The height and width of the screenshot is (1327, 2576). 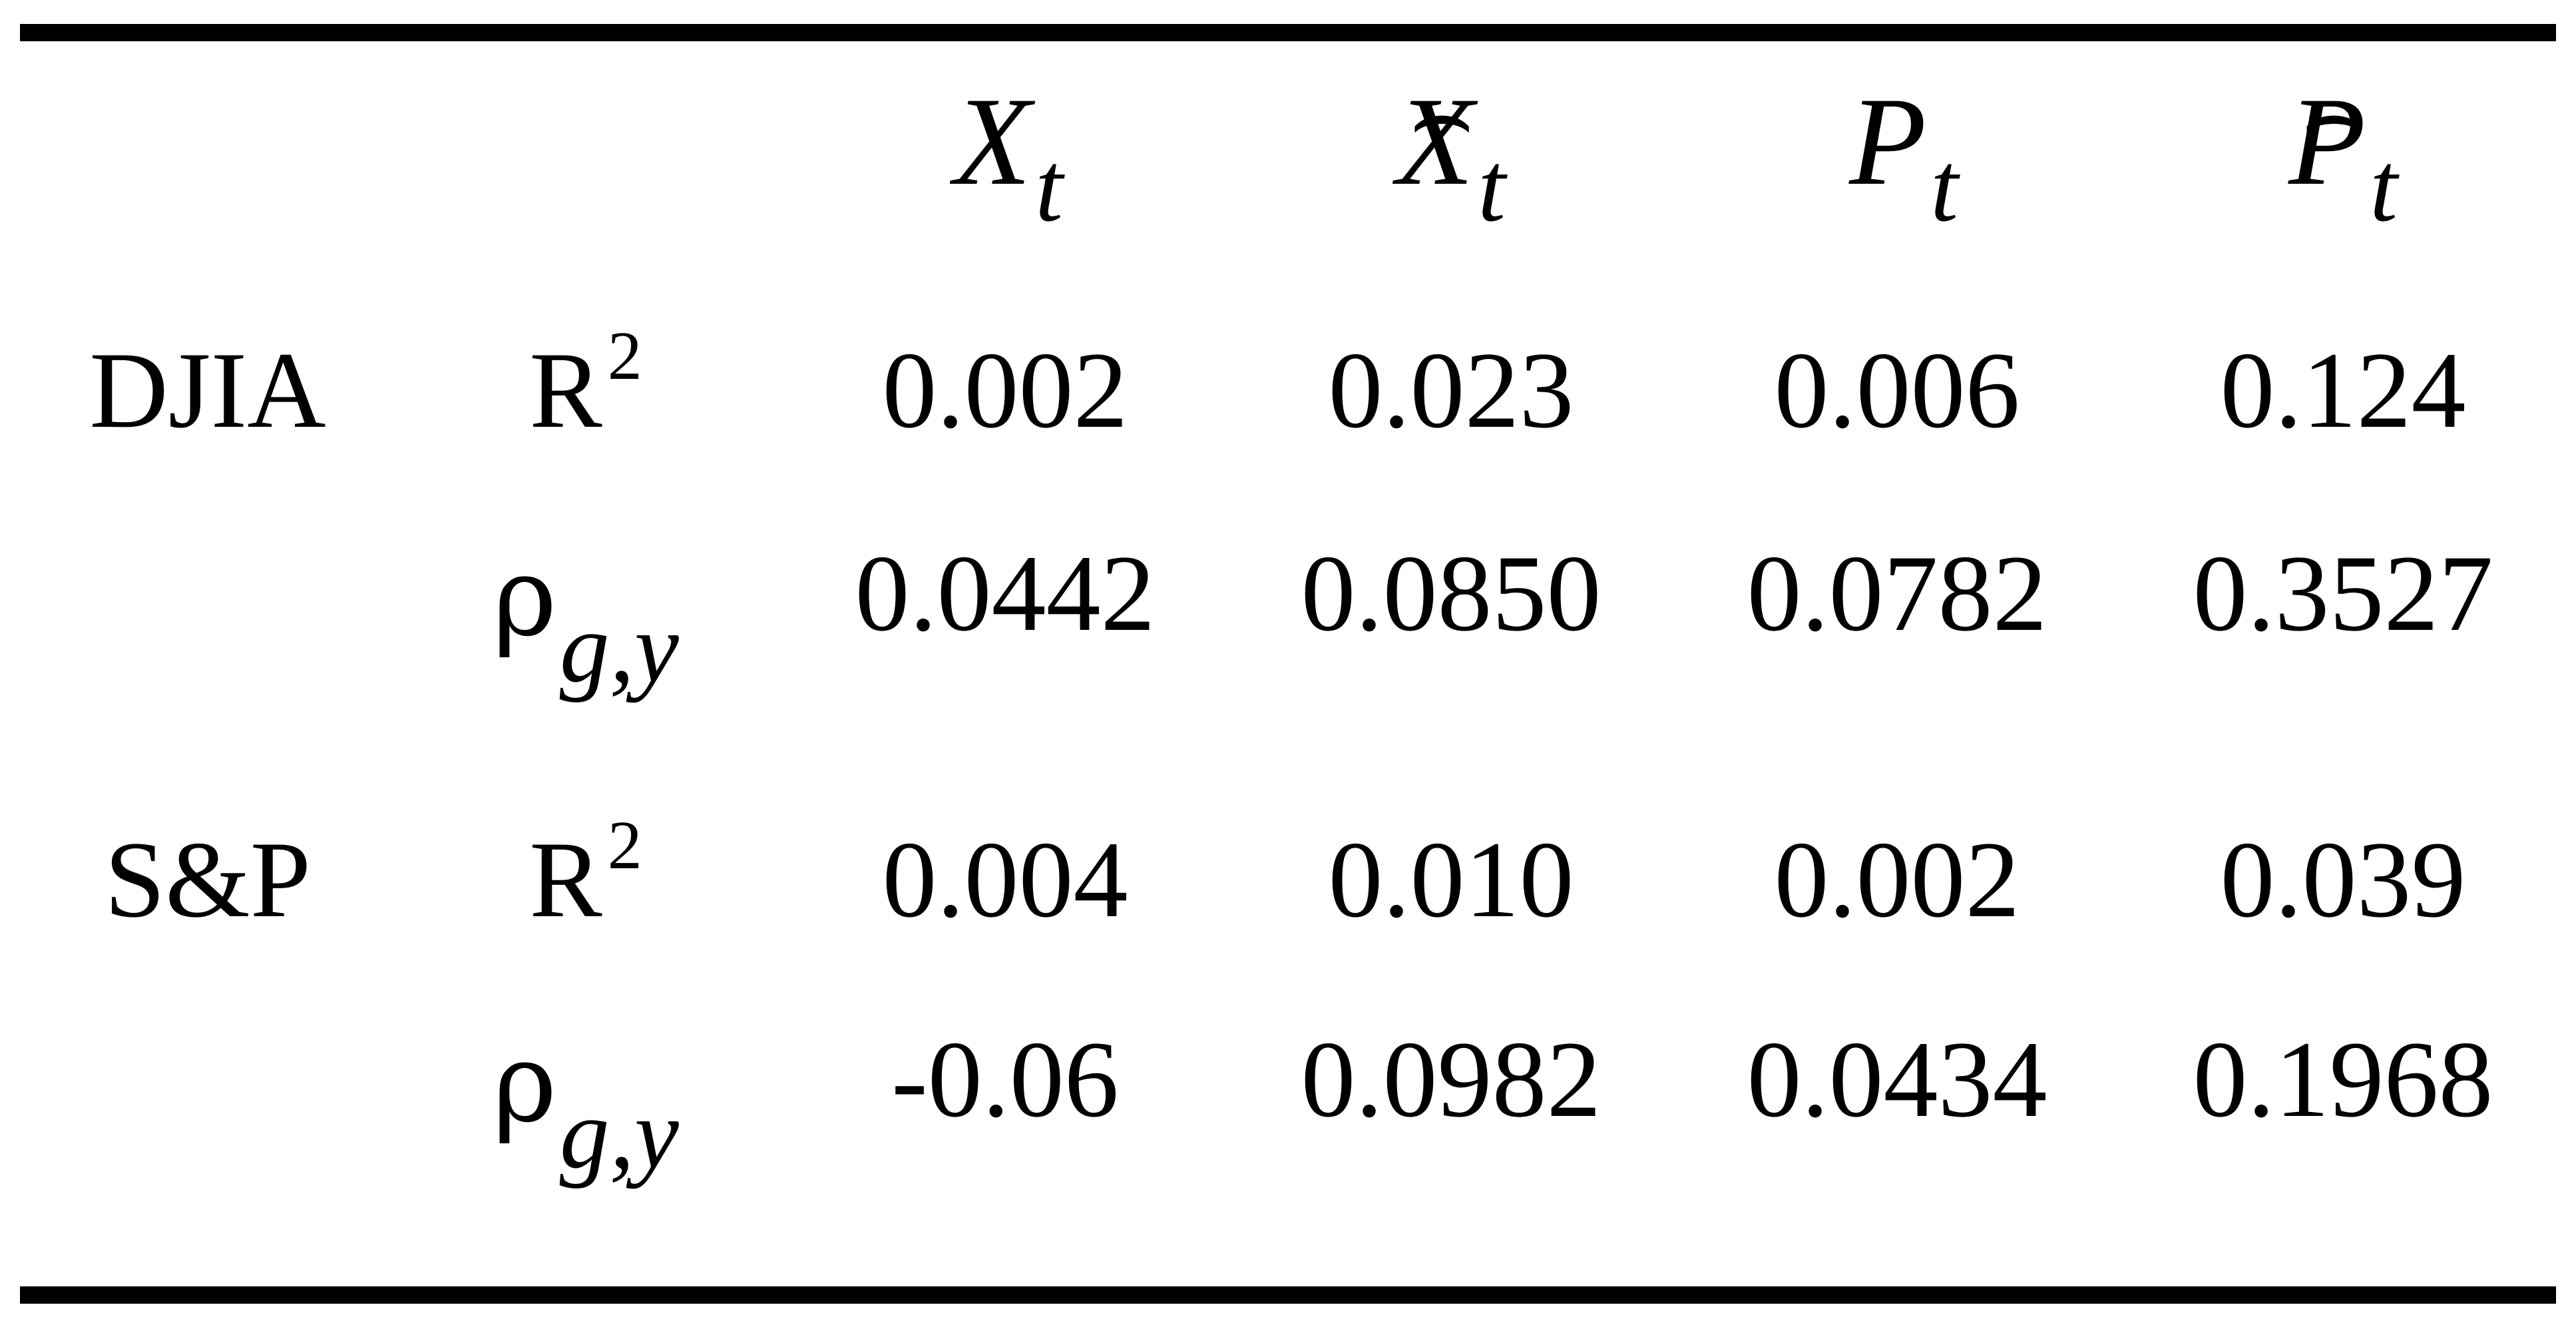 I want to click on table-cell: 0.124, so click(x=2343, y=390).